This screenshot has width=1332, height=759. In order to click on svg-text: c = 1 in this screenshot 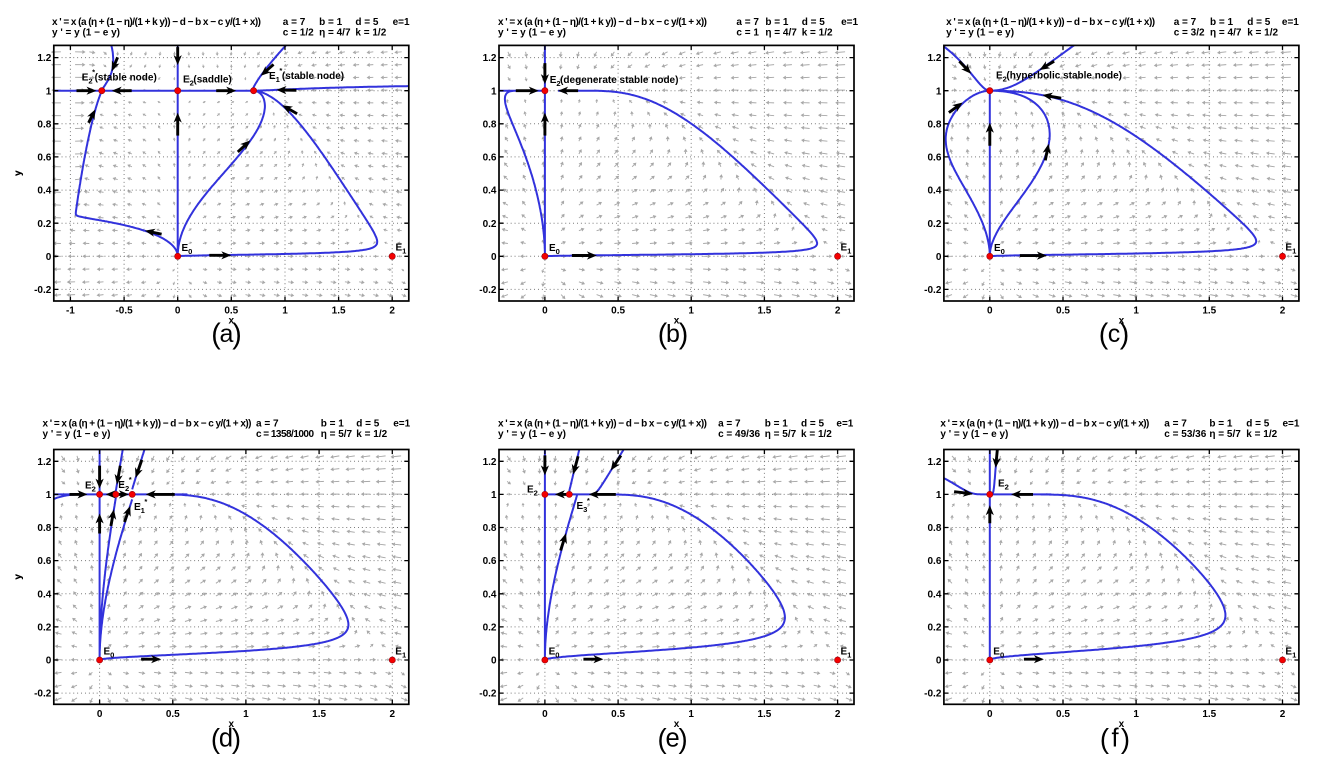, I will do `click(747, 32)`.